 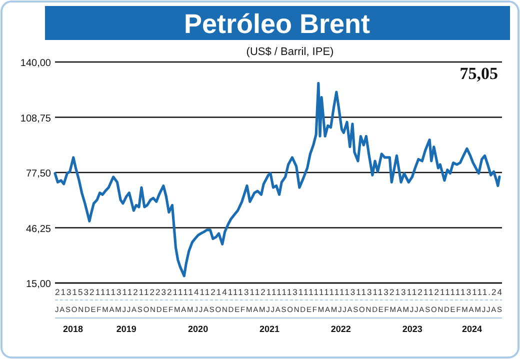 I want to click on annotation: 75,05, so click(x=479, y=73).